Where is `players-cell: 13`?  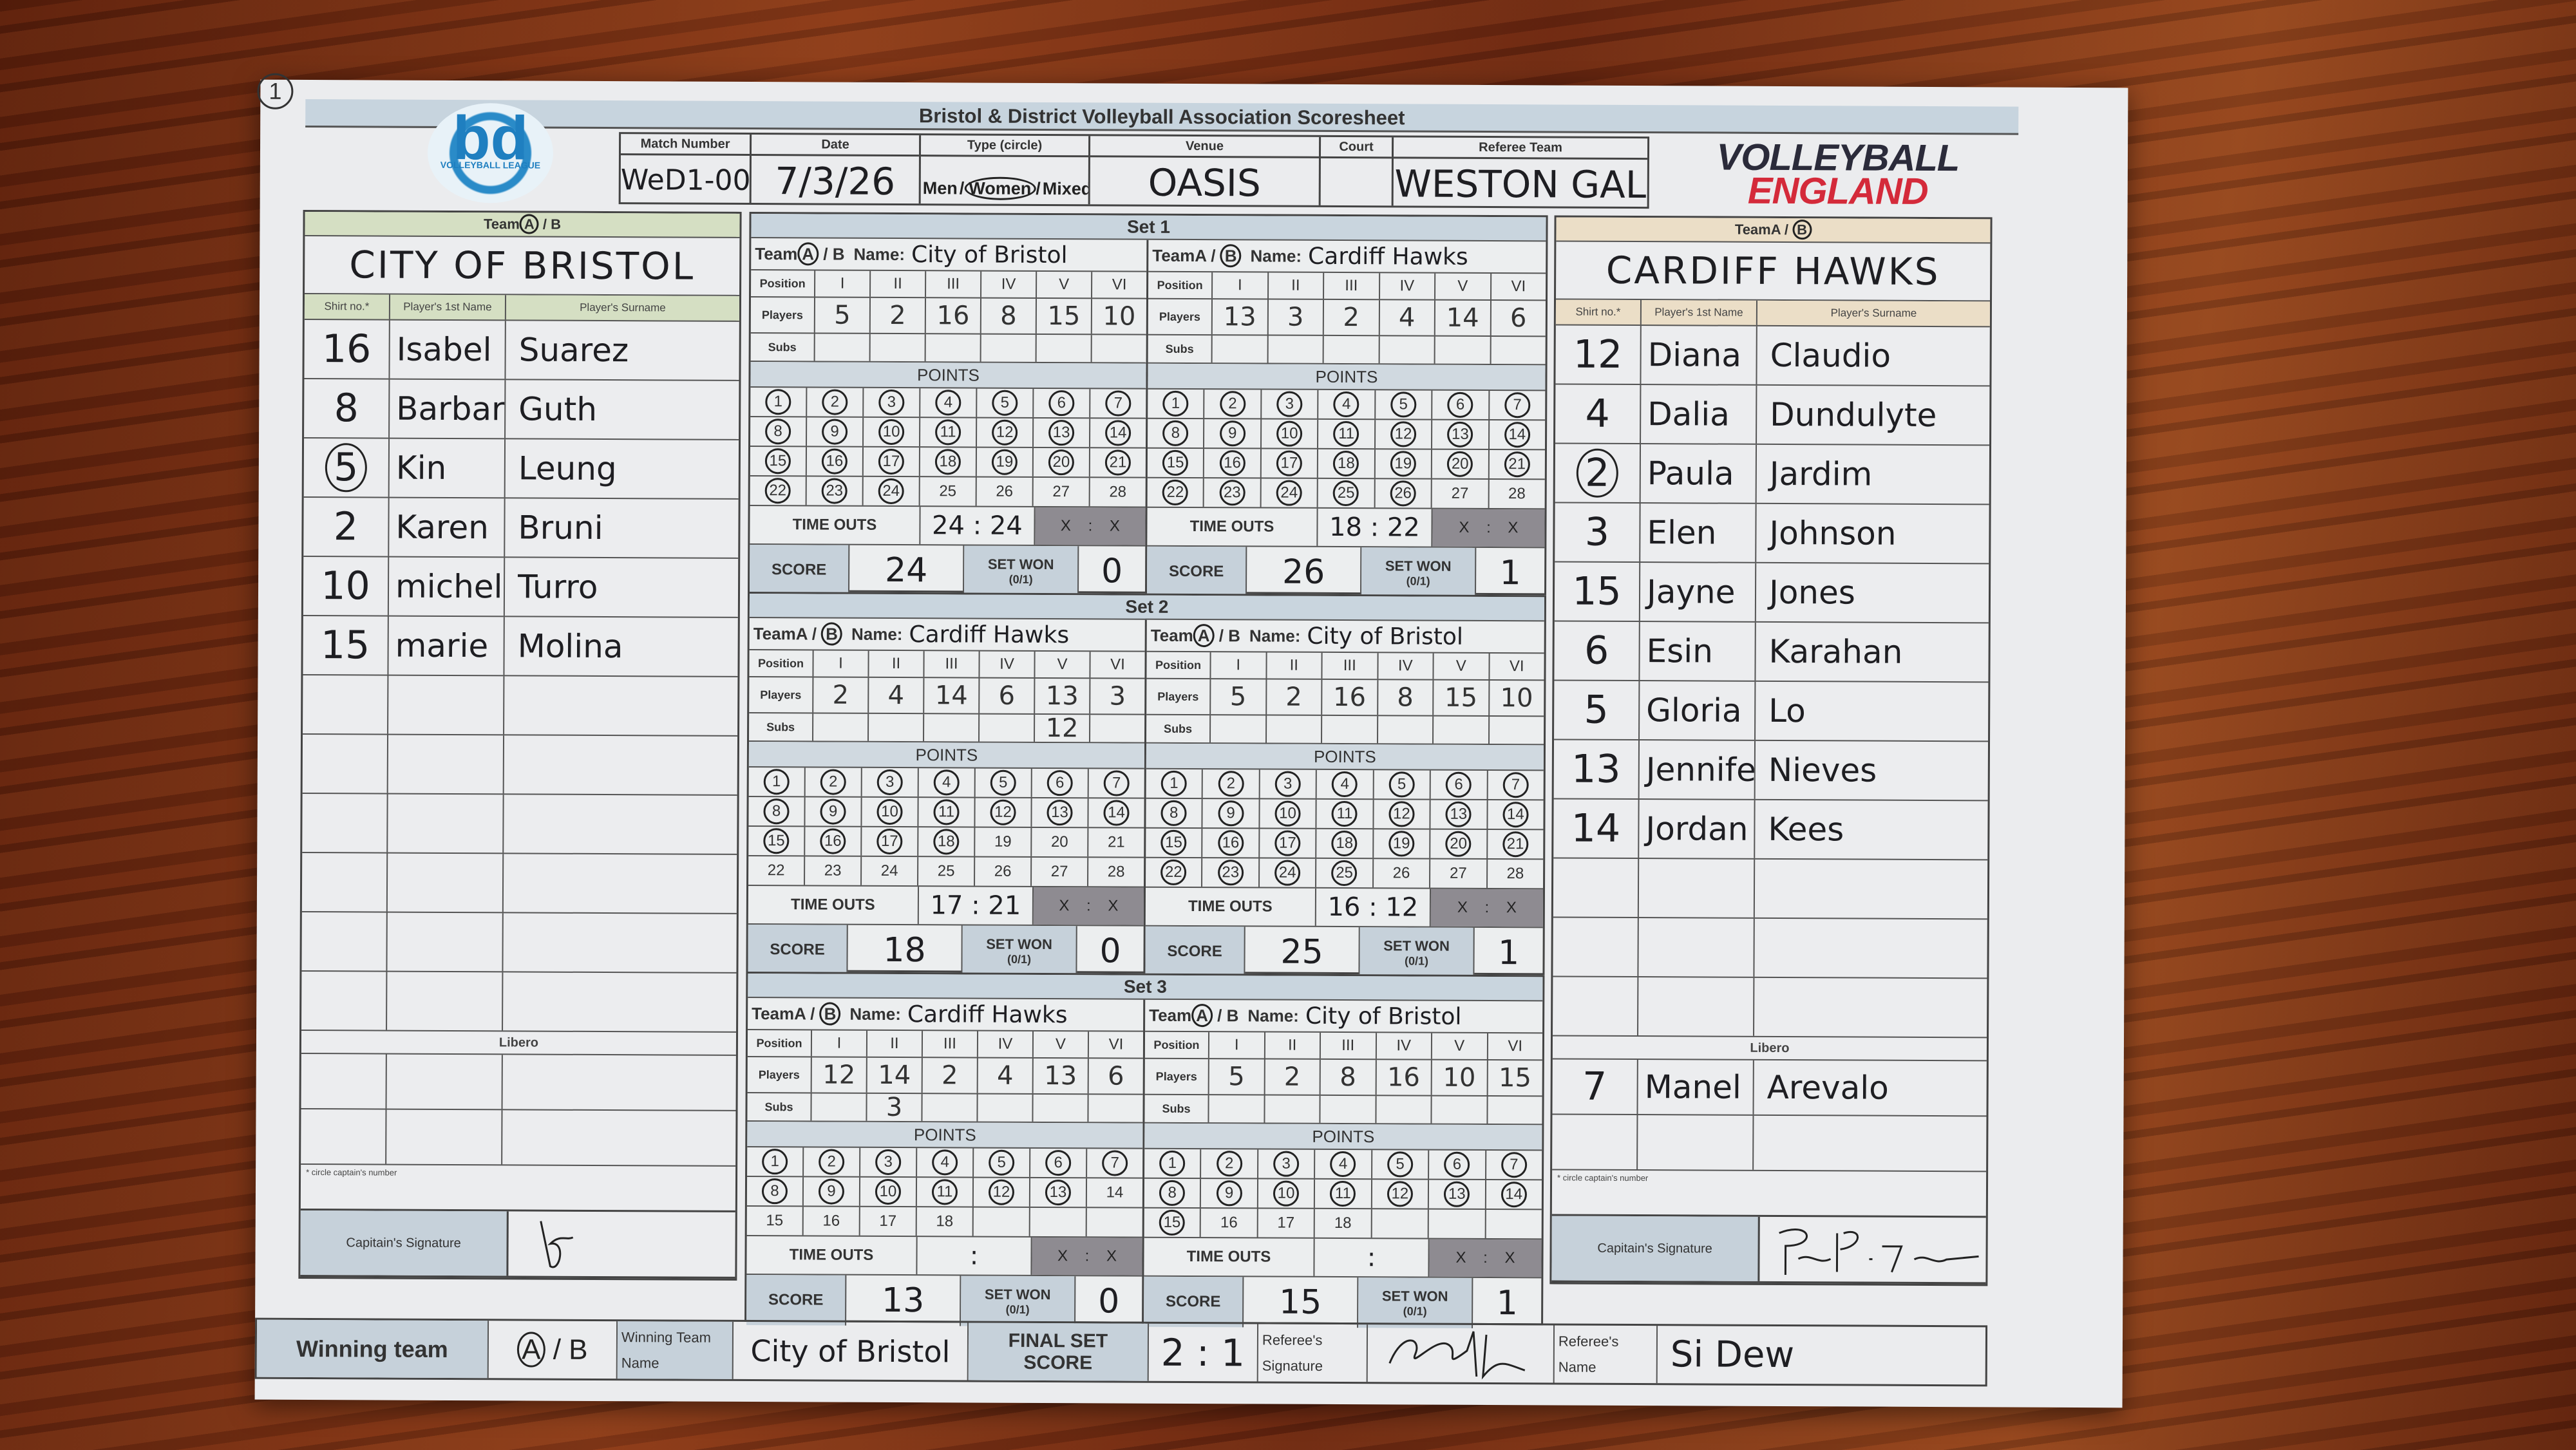
players-cell: 13 is located at coordinates (1063, 696).